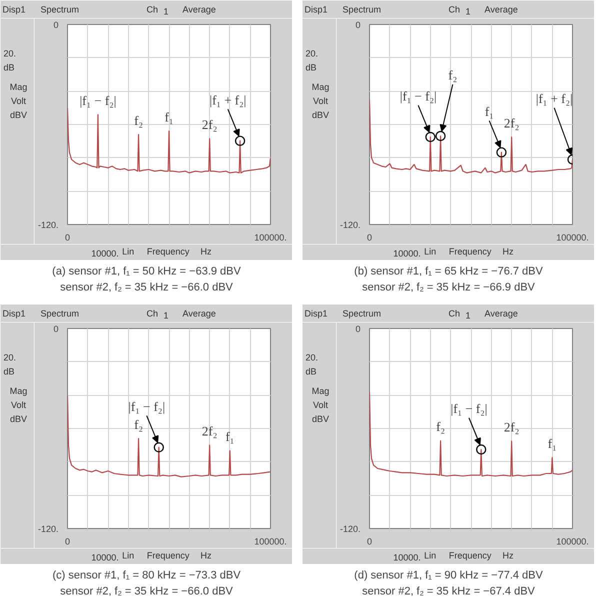 Image resolution: width=608 pixels, height=613 pixels. What do you see at coordinates (147, 576) in the screenshot?
I see `text: (c) sensor #1, f₁ = 80 kHz = −73.3 dBV` at bounding box center [147, 576].